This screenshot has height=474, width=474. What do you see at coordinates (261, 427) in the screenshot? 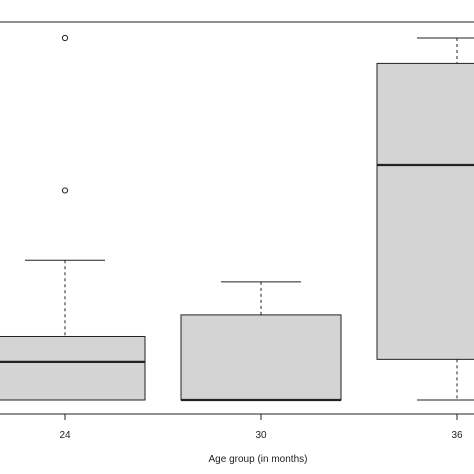
I see `x-axis: 24 30 36` at bounding box center [261, 427].